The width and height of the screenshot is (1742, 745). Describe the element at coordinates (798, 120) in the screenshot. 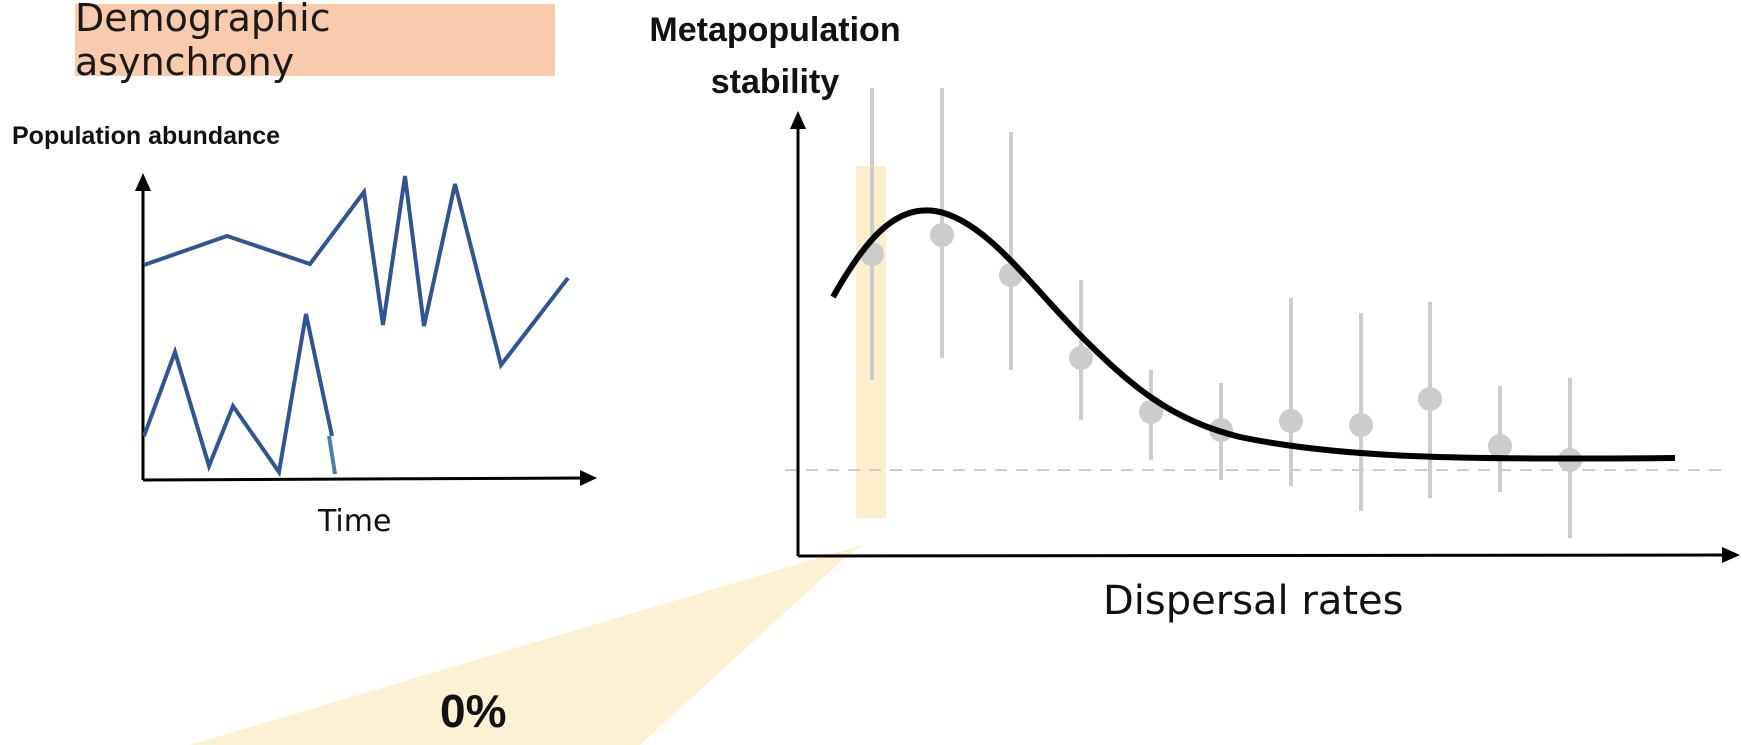

I see `right-y-arrowhead` at that location.